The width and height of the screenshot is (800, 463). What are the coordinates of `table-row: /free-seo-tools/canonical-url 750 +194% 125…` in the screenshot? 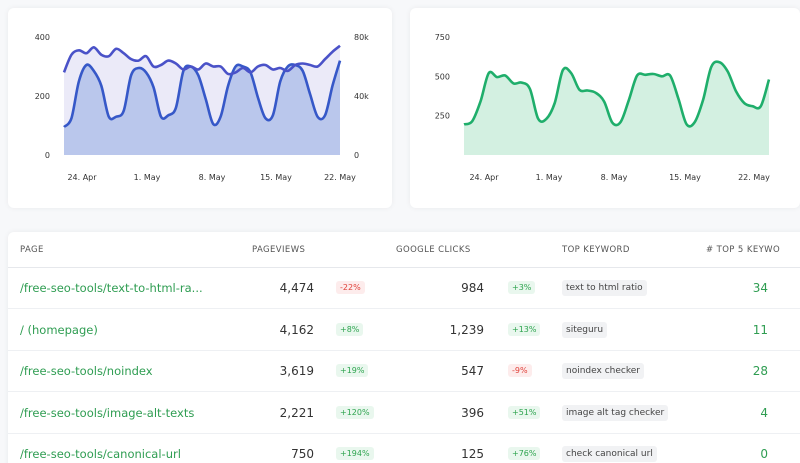 It's located at (404, 448).